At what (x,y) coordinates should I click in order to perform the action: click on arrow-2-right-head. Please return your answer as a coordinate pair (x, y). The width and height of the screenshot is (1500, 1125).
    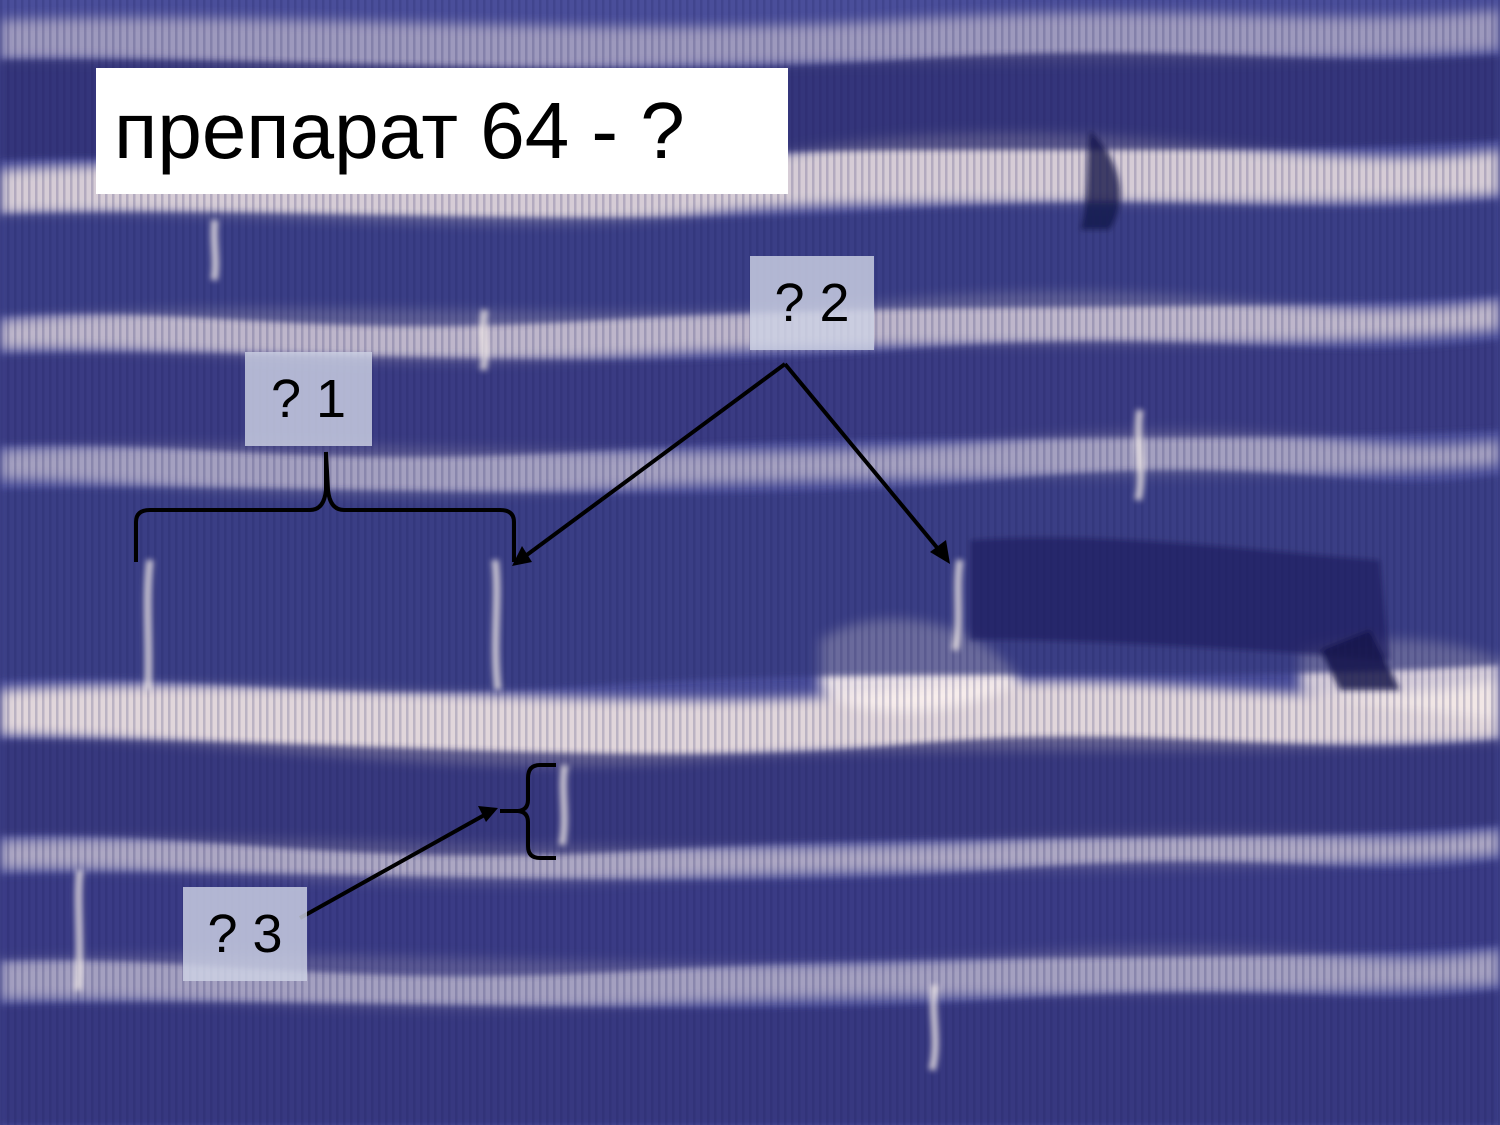
    Looking at the image, I should click on (940, 552).